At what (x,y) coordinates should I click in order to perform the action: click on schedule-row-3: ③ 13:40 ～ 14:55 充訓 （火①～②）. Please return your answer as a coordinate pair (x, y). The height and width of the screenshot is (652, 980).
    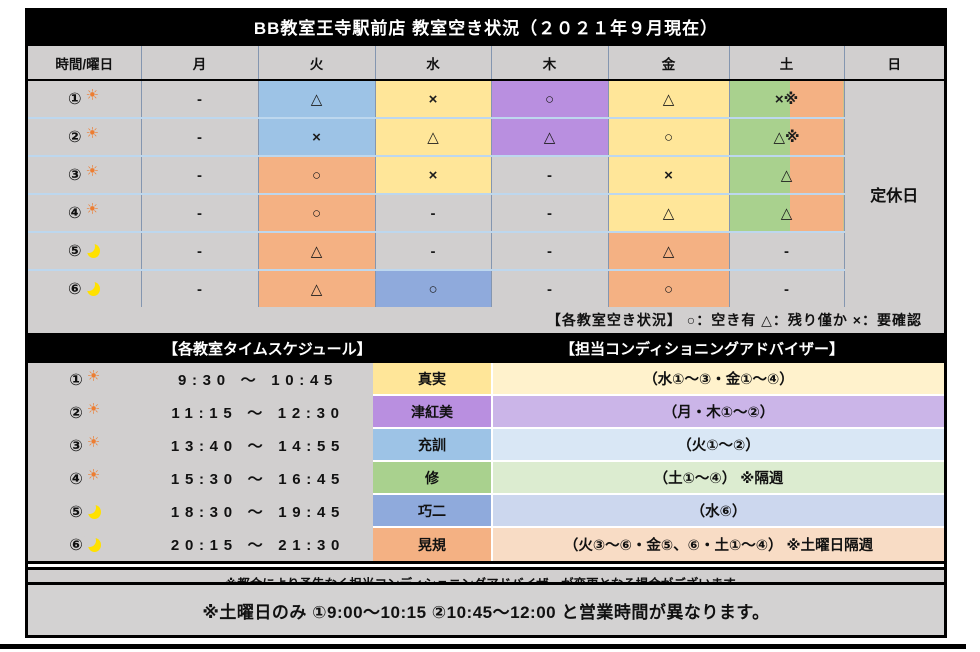
    Looking at the image, I should click on (486, 445).